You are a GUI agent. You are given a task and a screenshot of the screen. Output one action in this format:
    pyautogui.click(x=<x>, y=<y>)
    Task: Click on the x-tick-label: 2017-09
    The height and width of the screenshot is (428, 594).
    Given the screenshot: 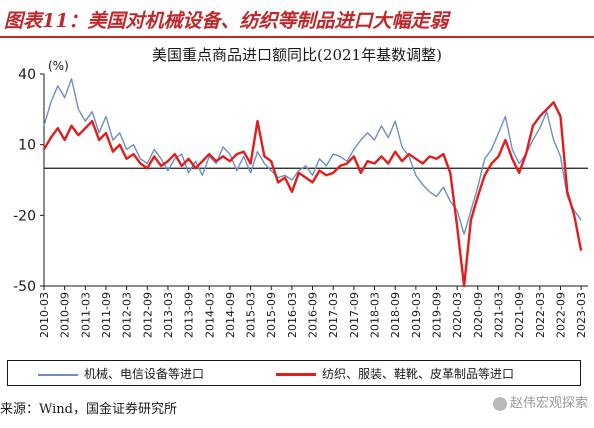 What is the action you would take?
    pyautogui.click(x=354, y=315)
    